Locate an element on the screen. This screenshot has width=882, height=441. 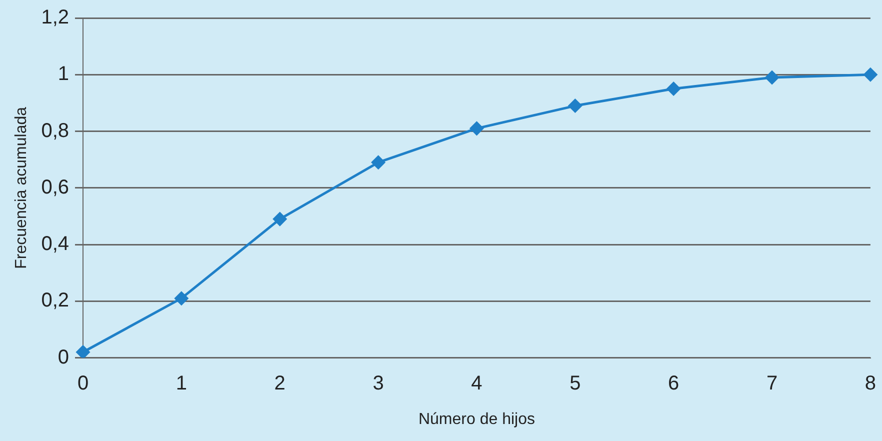
y-tick-label: 0,8 is located at coordinates (55, 131).